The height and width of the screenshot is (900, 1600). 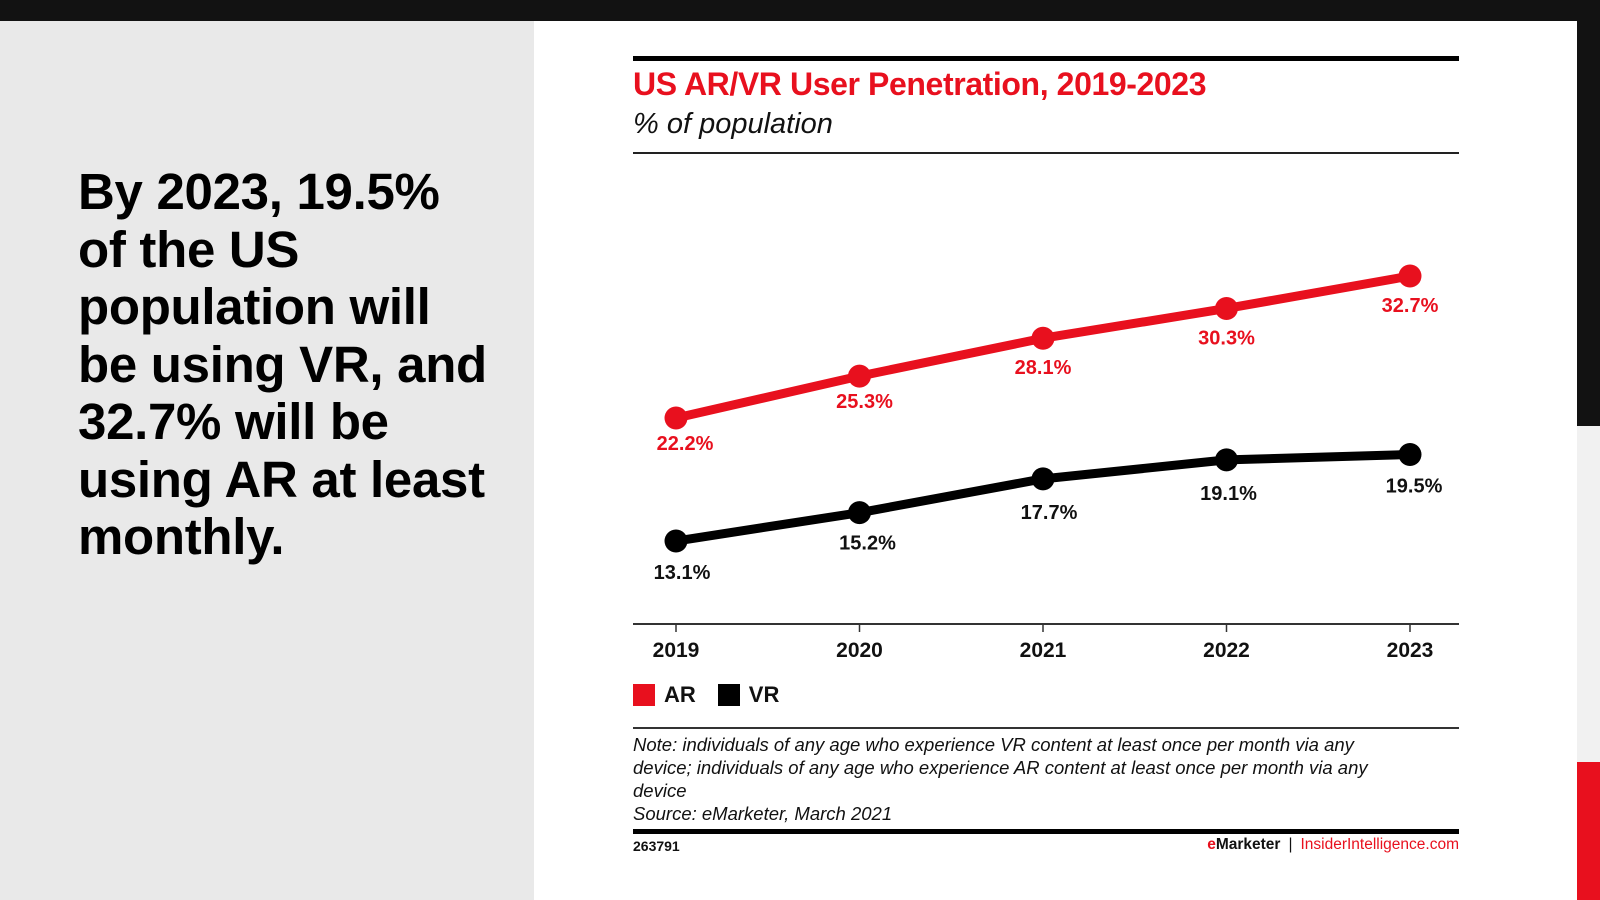 I want to click on data-label-vr: 19.5%, so click(x=1414, y=487).